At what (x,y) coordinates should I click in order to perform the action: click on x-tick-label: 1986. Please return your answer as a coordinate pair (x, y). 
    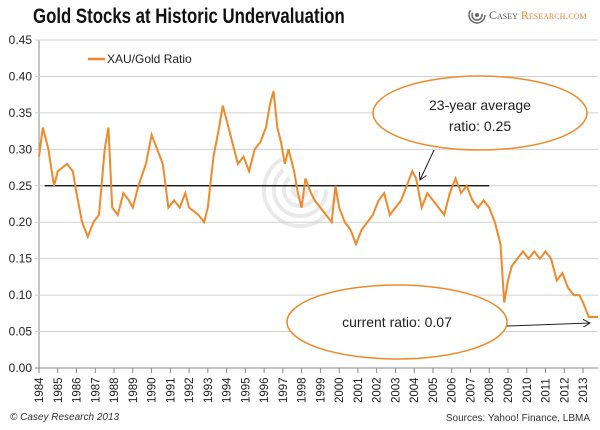
    Looking at the image, I should click on (78, 390).